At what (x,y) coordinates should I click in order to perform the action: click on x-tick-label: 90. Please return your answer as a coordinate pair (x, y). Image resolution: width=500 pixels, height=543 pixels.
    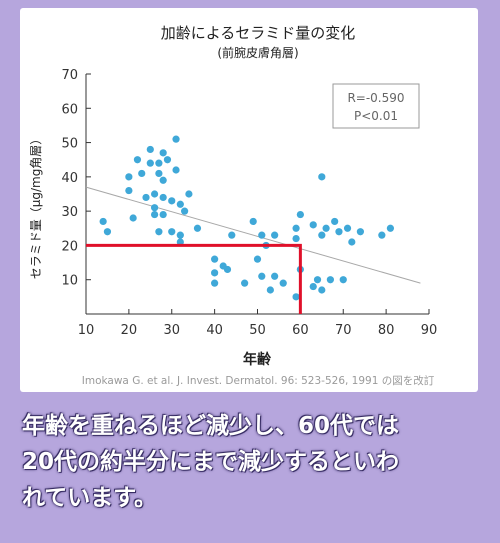
    Looking at the image, I should click on (429, 330).